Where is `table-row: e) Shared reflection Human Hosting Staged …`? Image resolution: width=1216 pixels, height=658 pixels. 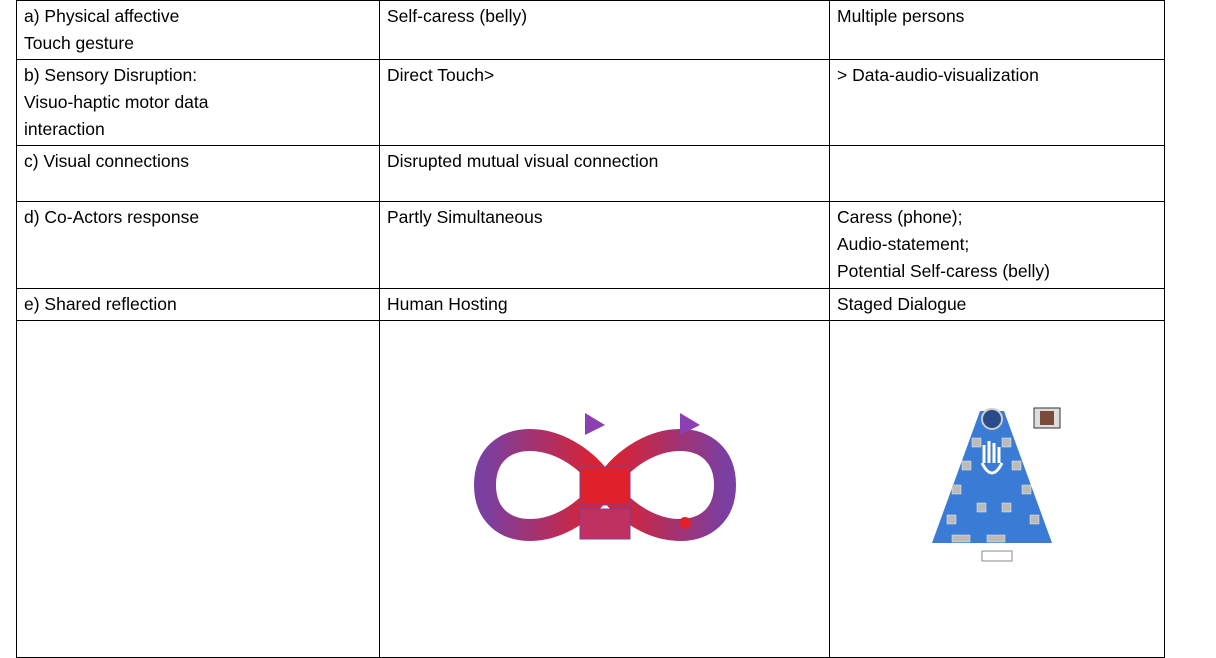
table-row: e) Shared reflection Human Hosting Staged … is located at coordinates (590, 304).